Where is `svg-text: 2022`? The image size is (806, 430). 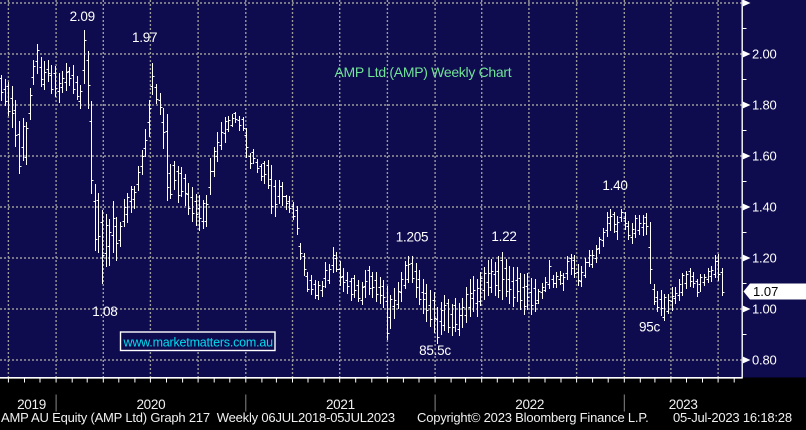
svg-text: 2022 is located at coordinates (529, 404).